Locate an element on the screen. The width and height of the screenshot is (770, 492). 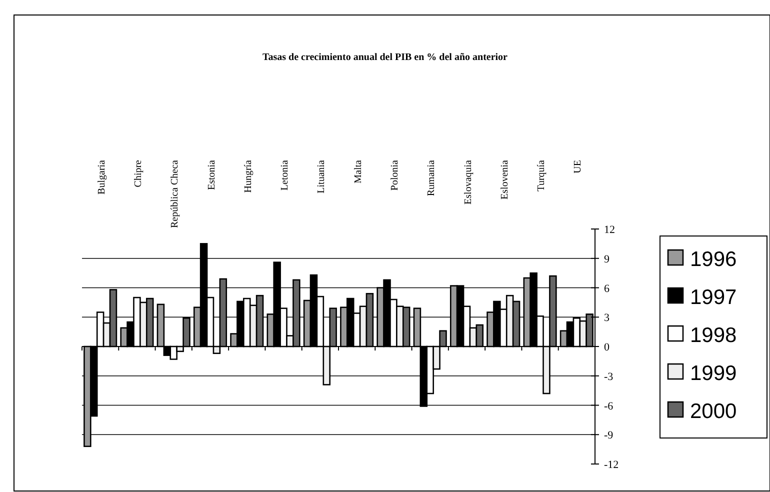
y-tick-label: 3 is located at coordinates (607, 318).